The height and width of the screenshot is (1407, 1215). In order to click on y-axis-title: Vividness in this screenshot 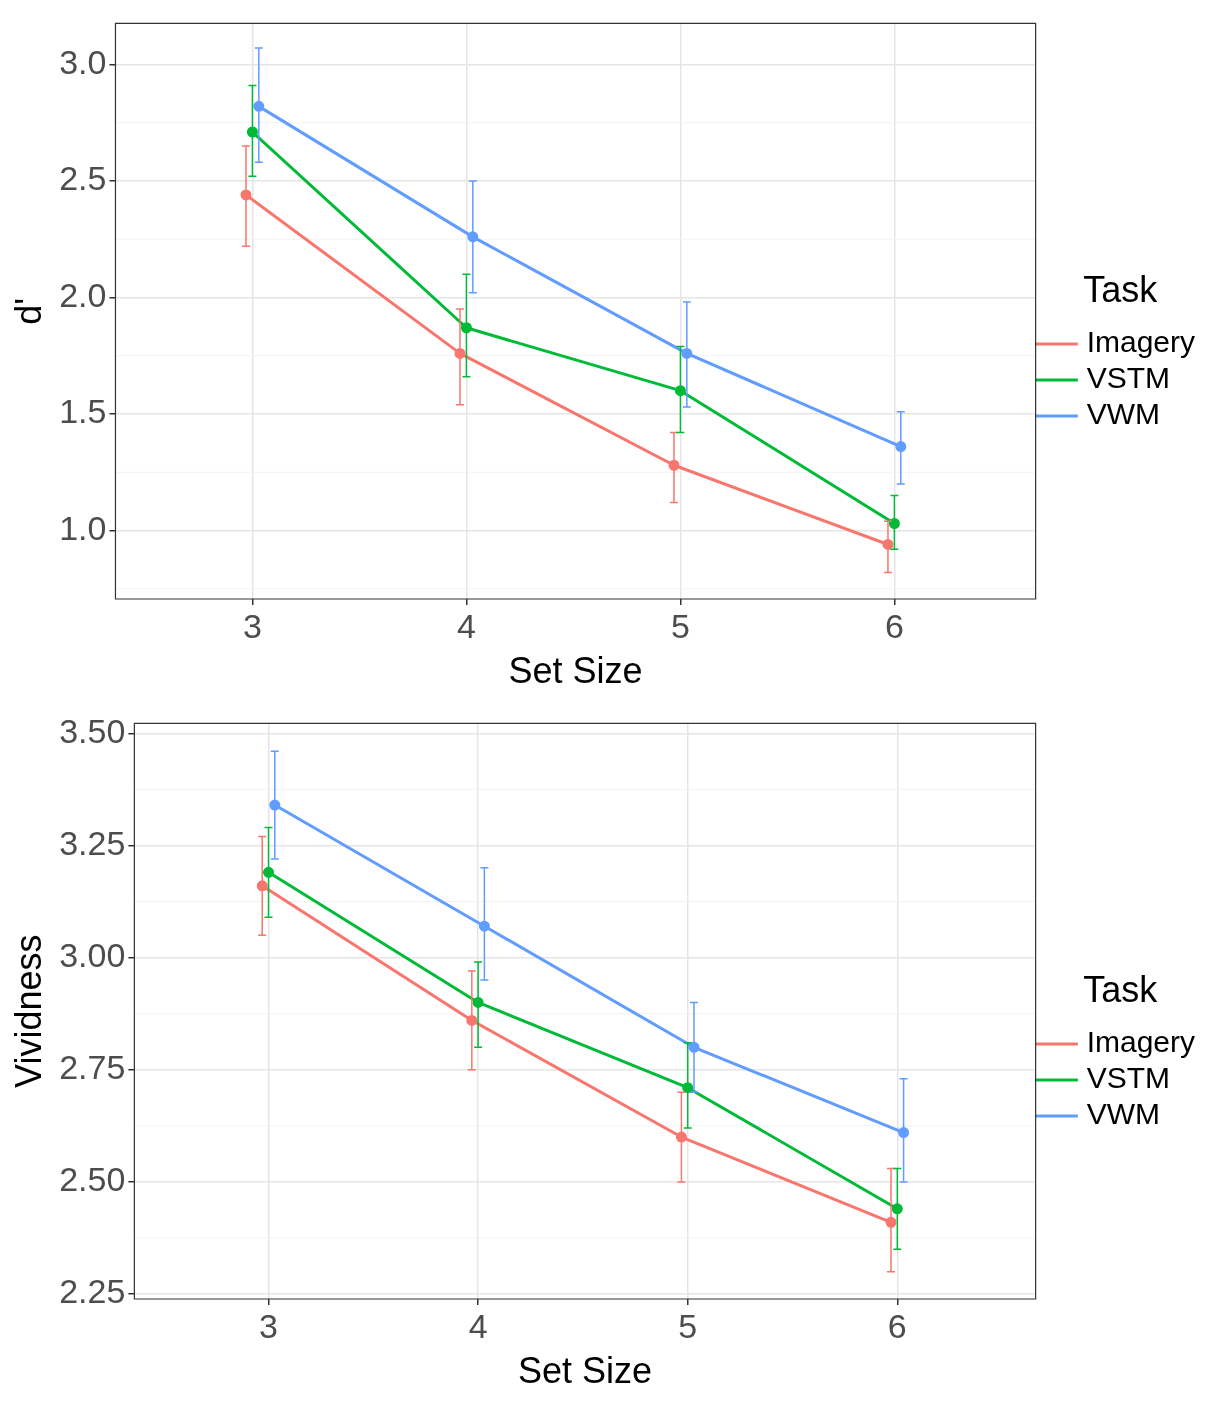, I will do `click(28, 1011)`.